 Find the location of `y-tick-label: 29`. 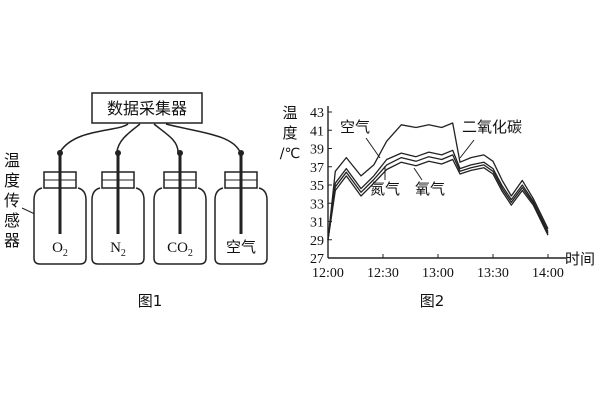

y-tick-label: 29 is located at coordinates (317, 241).